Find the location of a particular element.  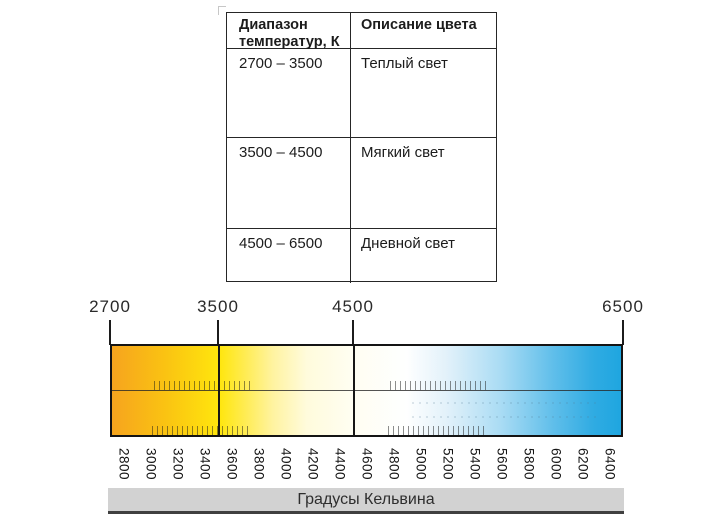

axis-tick-label: 4200 is located at coordinates (312, 464).